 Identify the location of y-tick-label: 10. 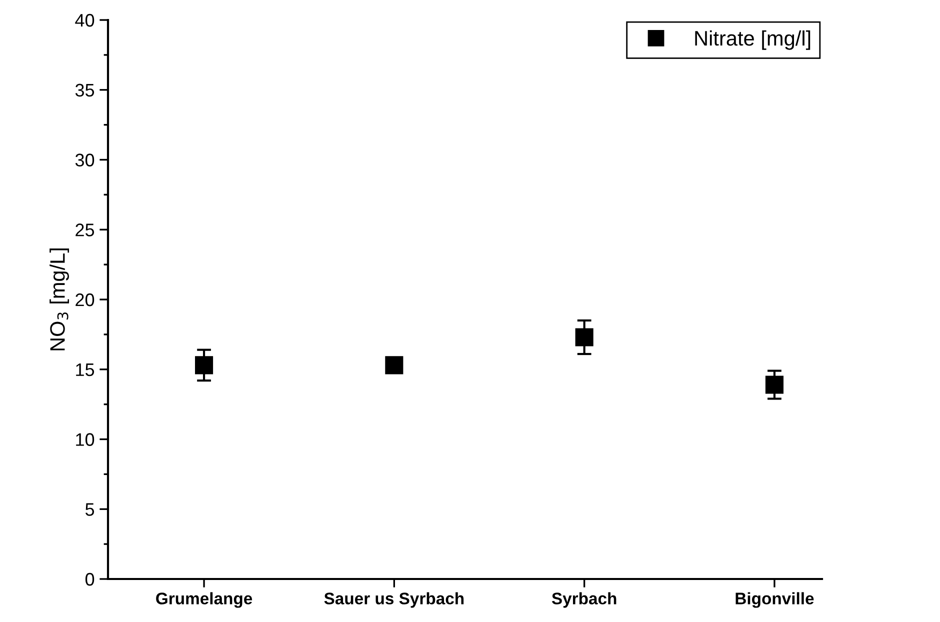
(85, 439).